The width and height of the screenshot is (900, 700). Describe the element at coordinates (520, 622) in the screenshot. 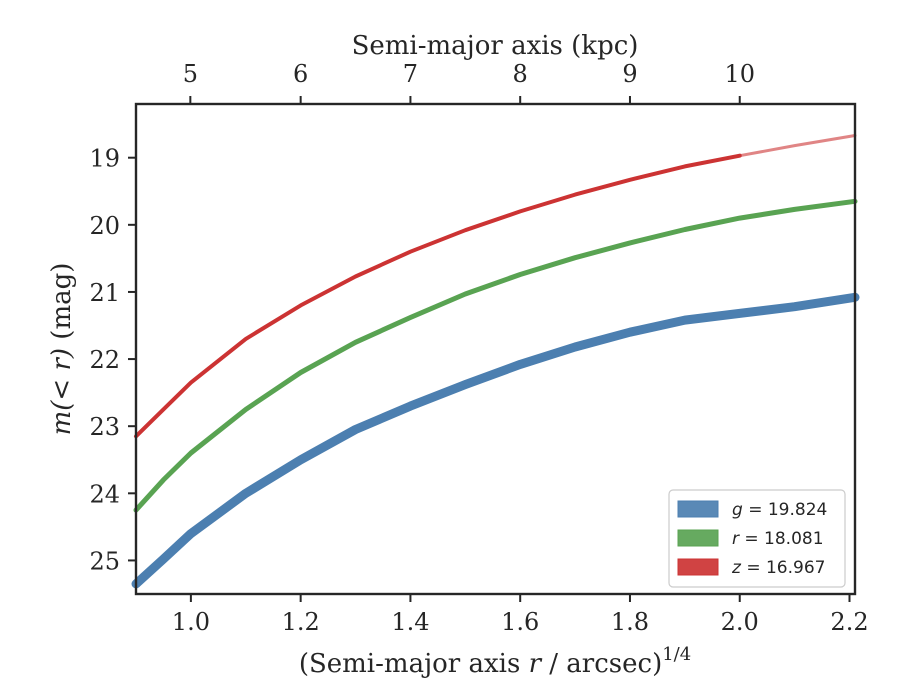

I see `x-tick-label: 1.6` at that location.